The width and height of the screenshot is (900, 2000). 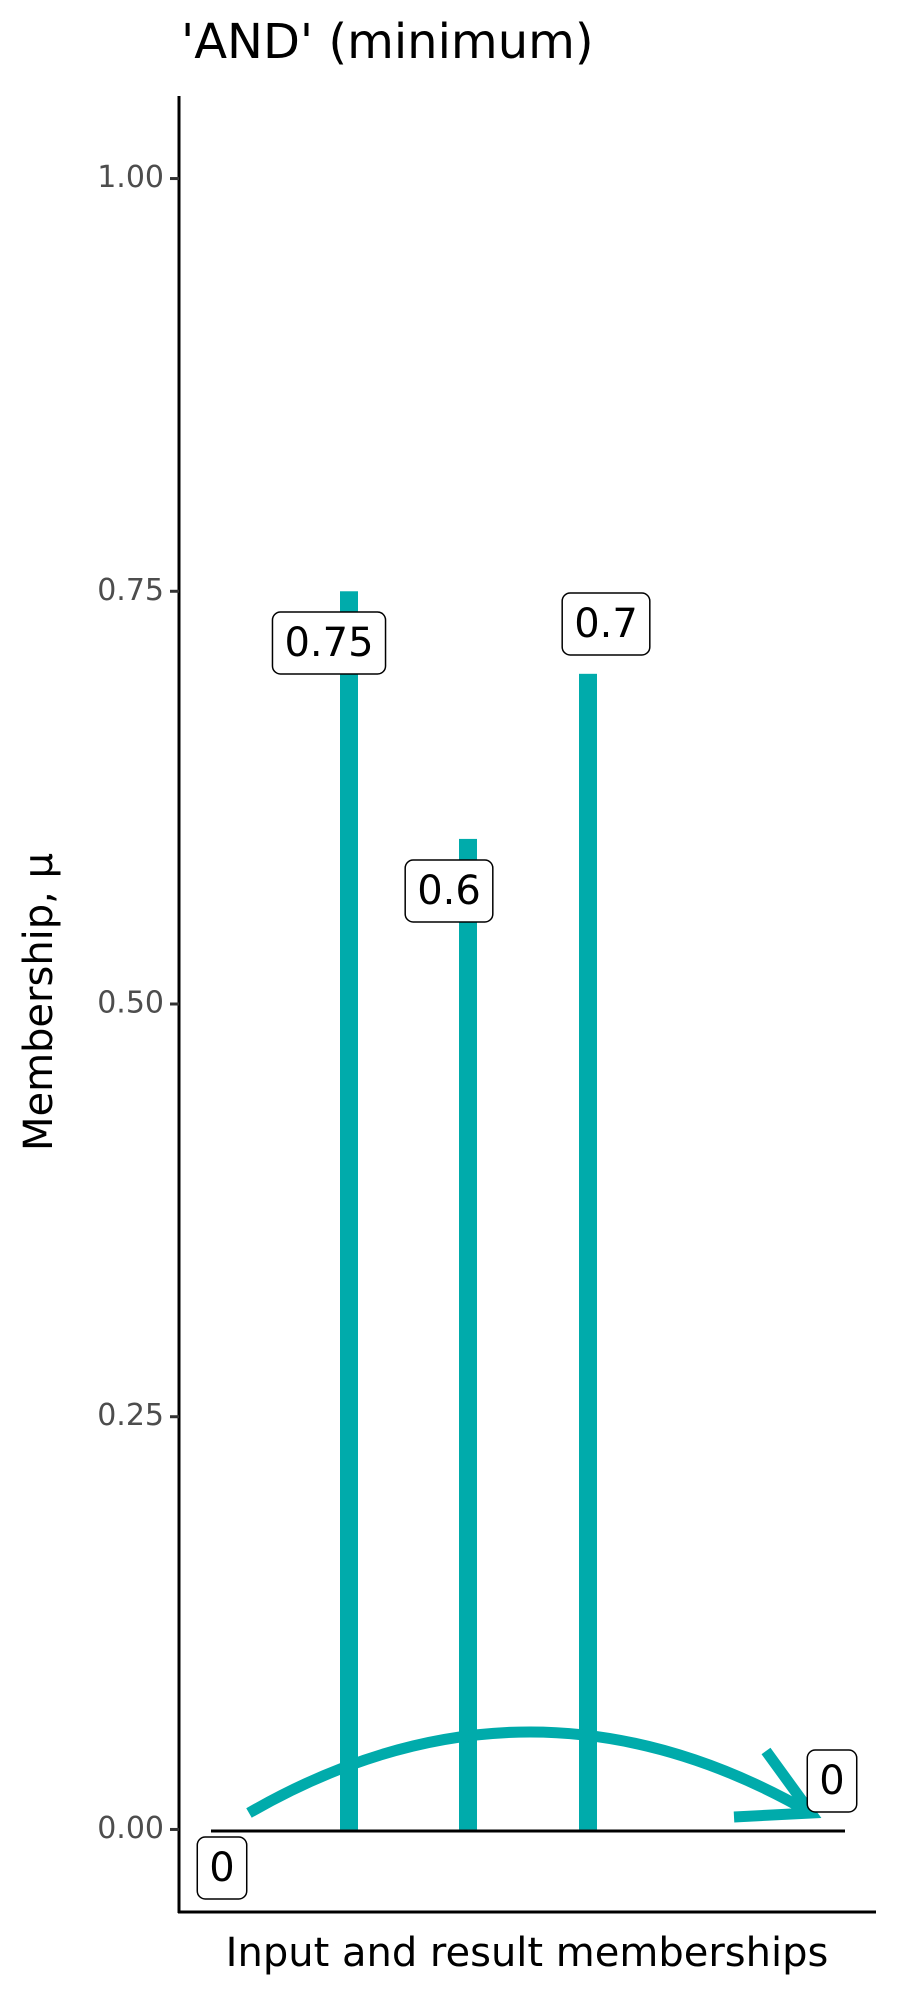 I want to click on value-label: 0.75, so click(x=328, y=643).